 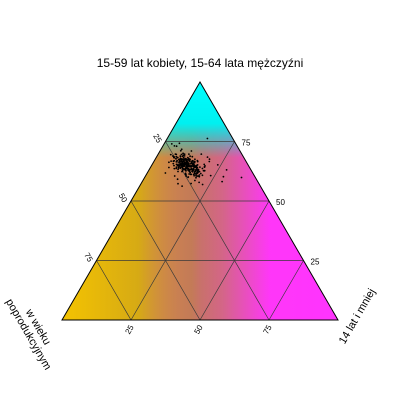 I want to click on data-points, so click(x=203, y=162).